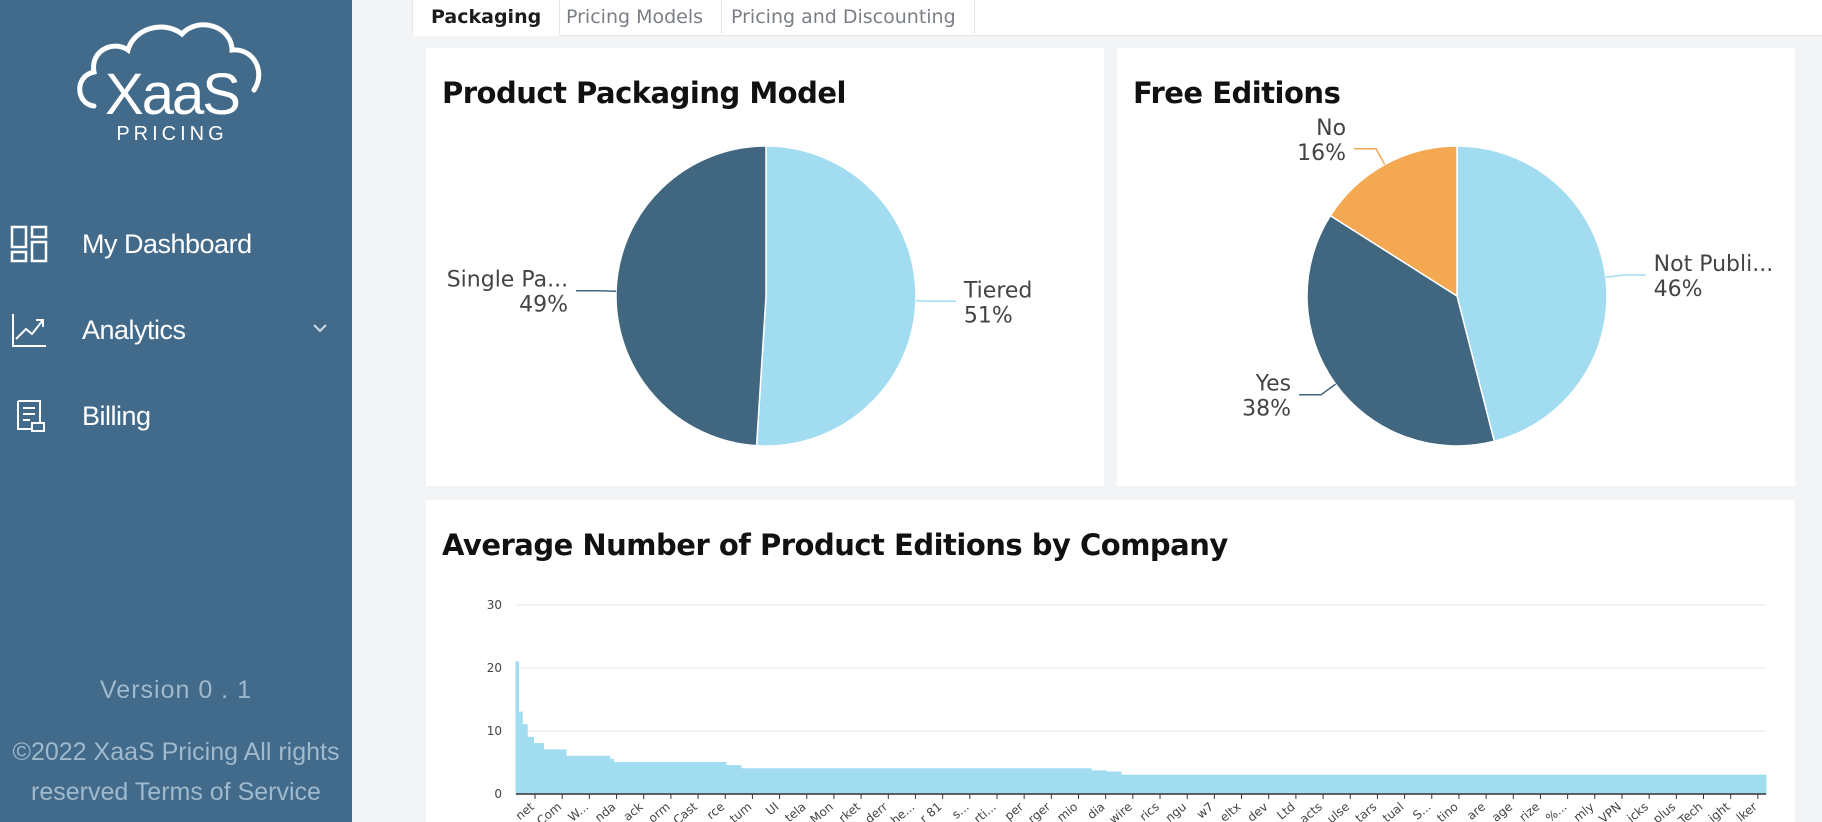  Describe the element at coordinates (1039, 811) in the screenshot. I see `x-tick-label: rger` at that location.